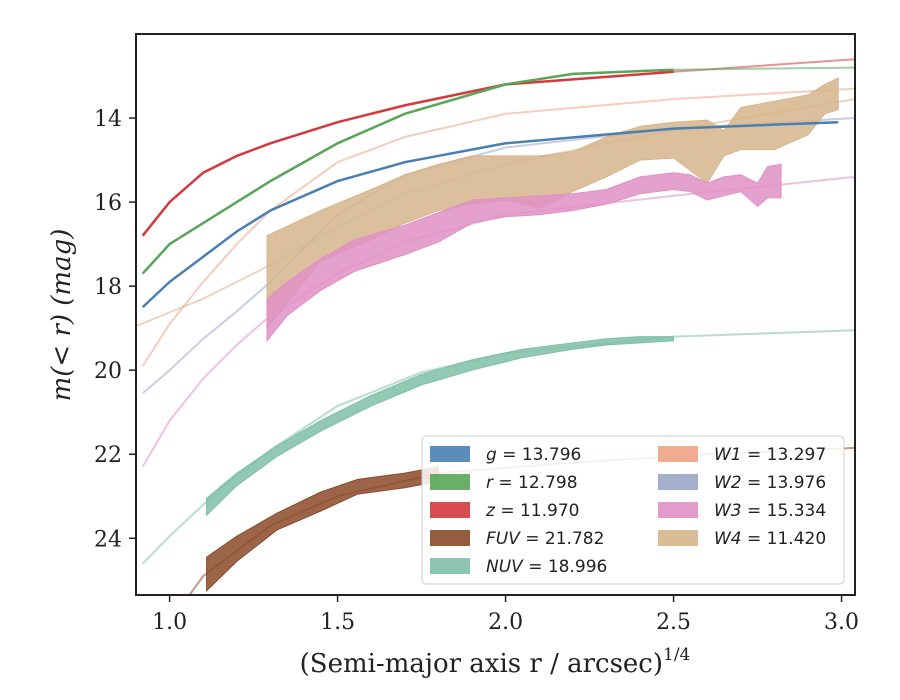 The image size is (900, 700). What do you see at coordinates (322, 529) in the screenshot?
I see `data-band-fuv` at bounding box center [322, 529].